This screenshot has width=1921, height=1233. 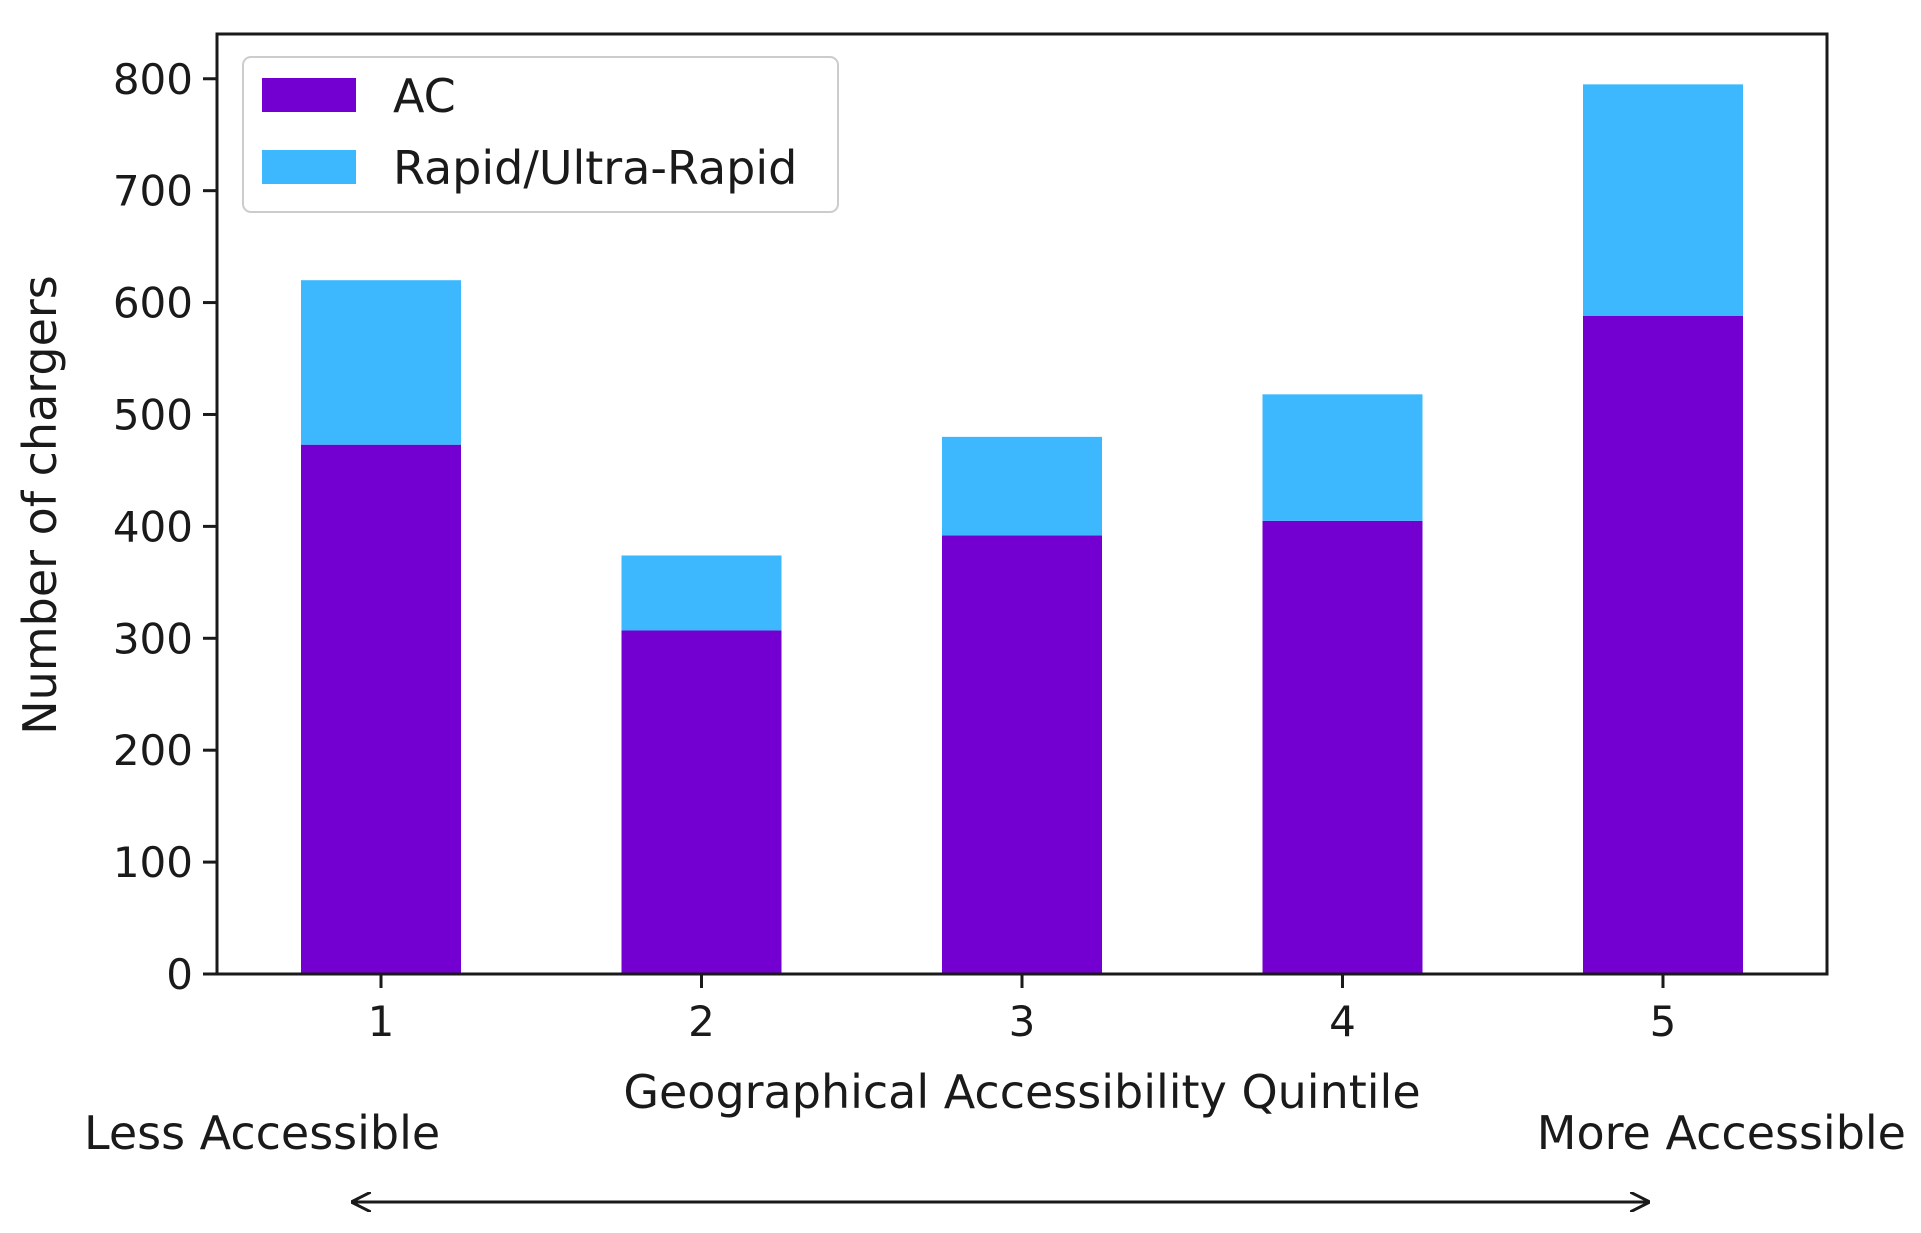 I want to click on y-tick-label-400: 400, so click(x=153, y=526).